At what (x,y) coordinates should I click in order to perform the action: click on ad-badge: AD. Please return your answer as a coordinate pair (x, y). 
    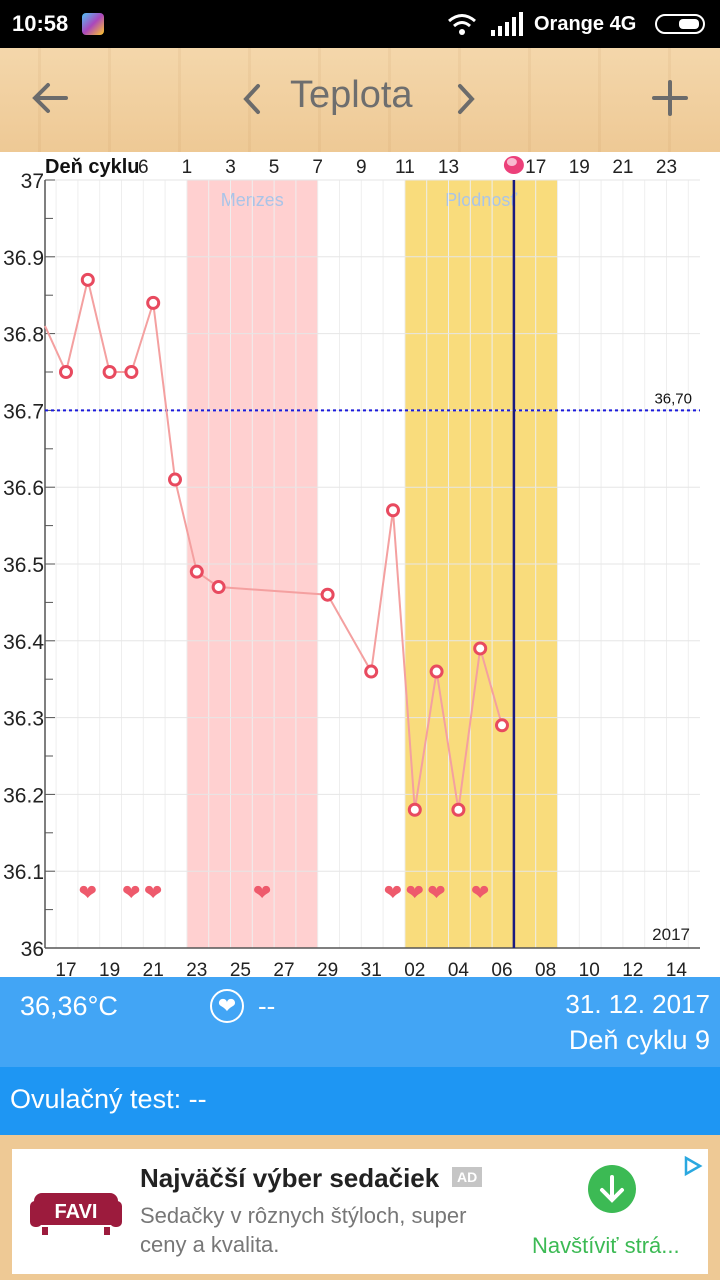
    Looking at the image, I should click on (467, 1177).